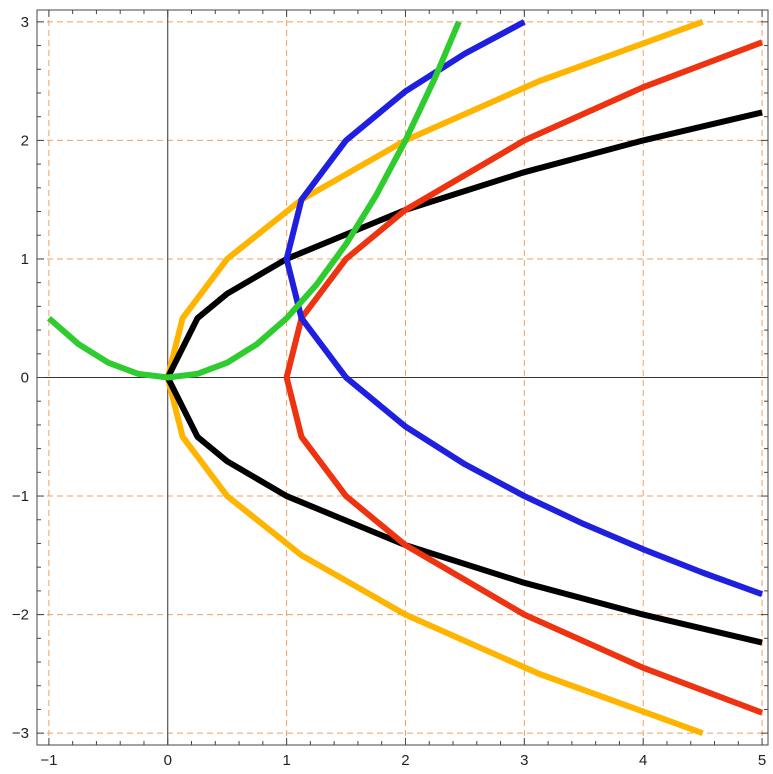  Describe the element at coordinates (286, 760) in the screenshot. I see `x-tick-label: 1` at that location.